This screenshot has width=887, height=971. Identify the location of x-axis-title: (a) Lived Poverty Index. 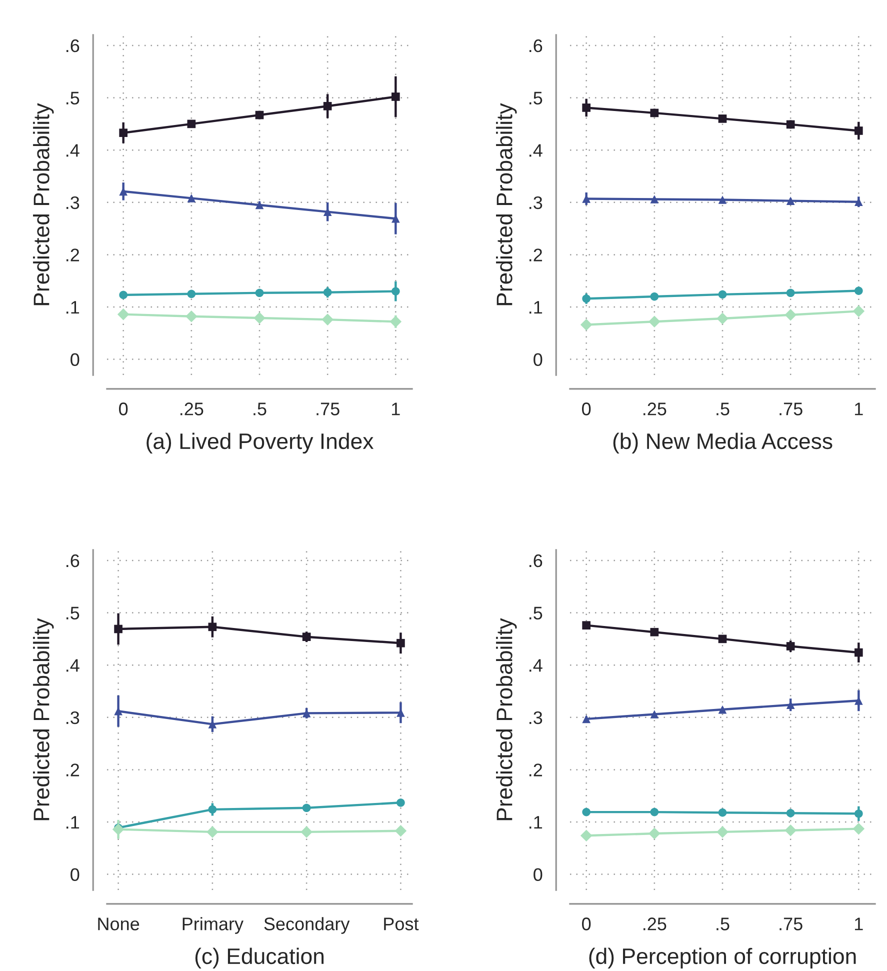
(260, 443).